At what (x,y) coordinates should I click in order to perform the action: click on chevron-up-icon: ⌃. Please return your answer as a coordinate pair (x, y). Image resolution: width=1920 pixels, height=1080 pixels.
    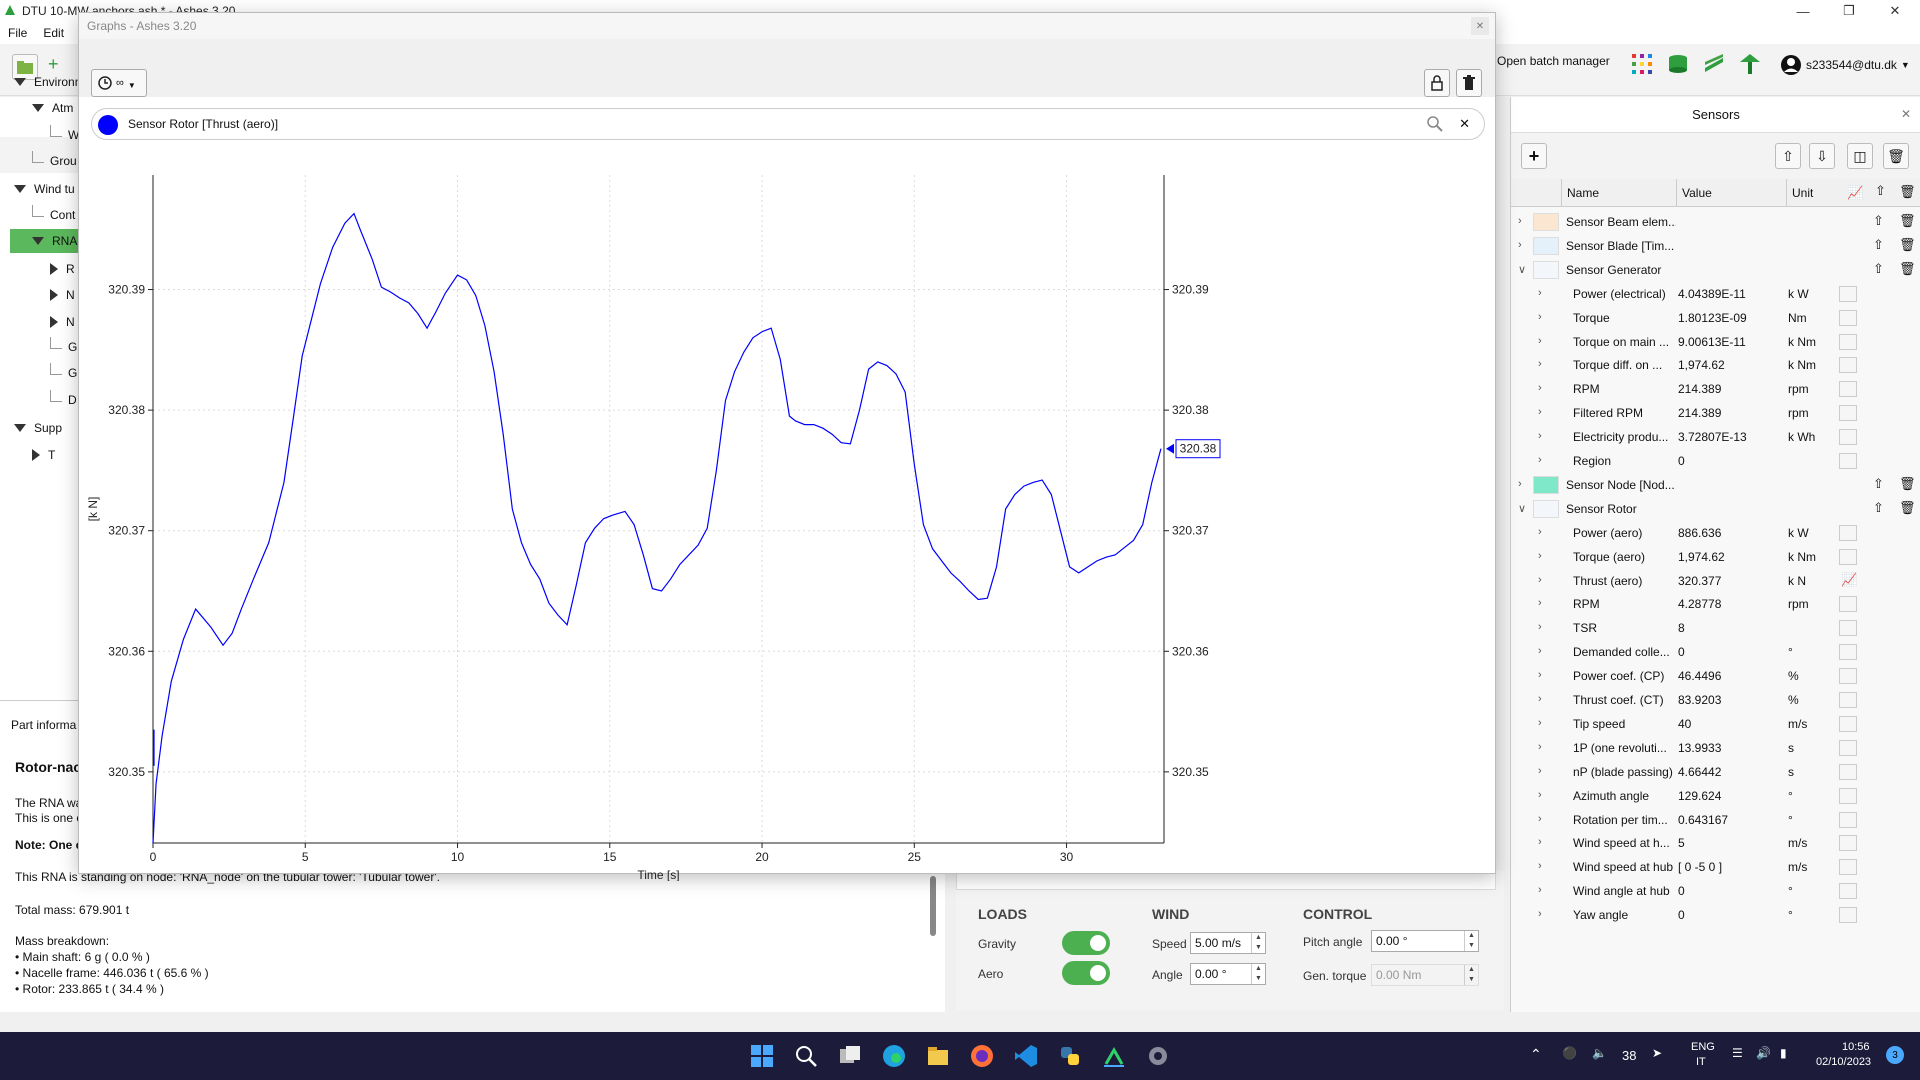
    Looking at the image, I should click on (1536, 1054).